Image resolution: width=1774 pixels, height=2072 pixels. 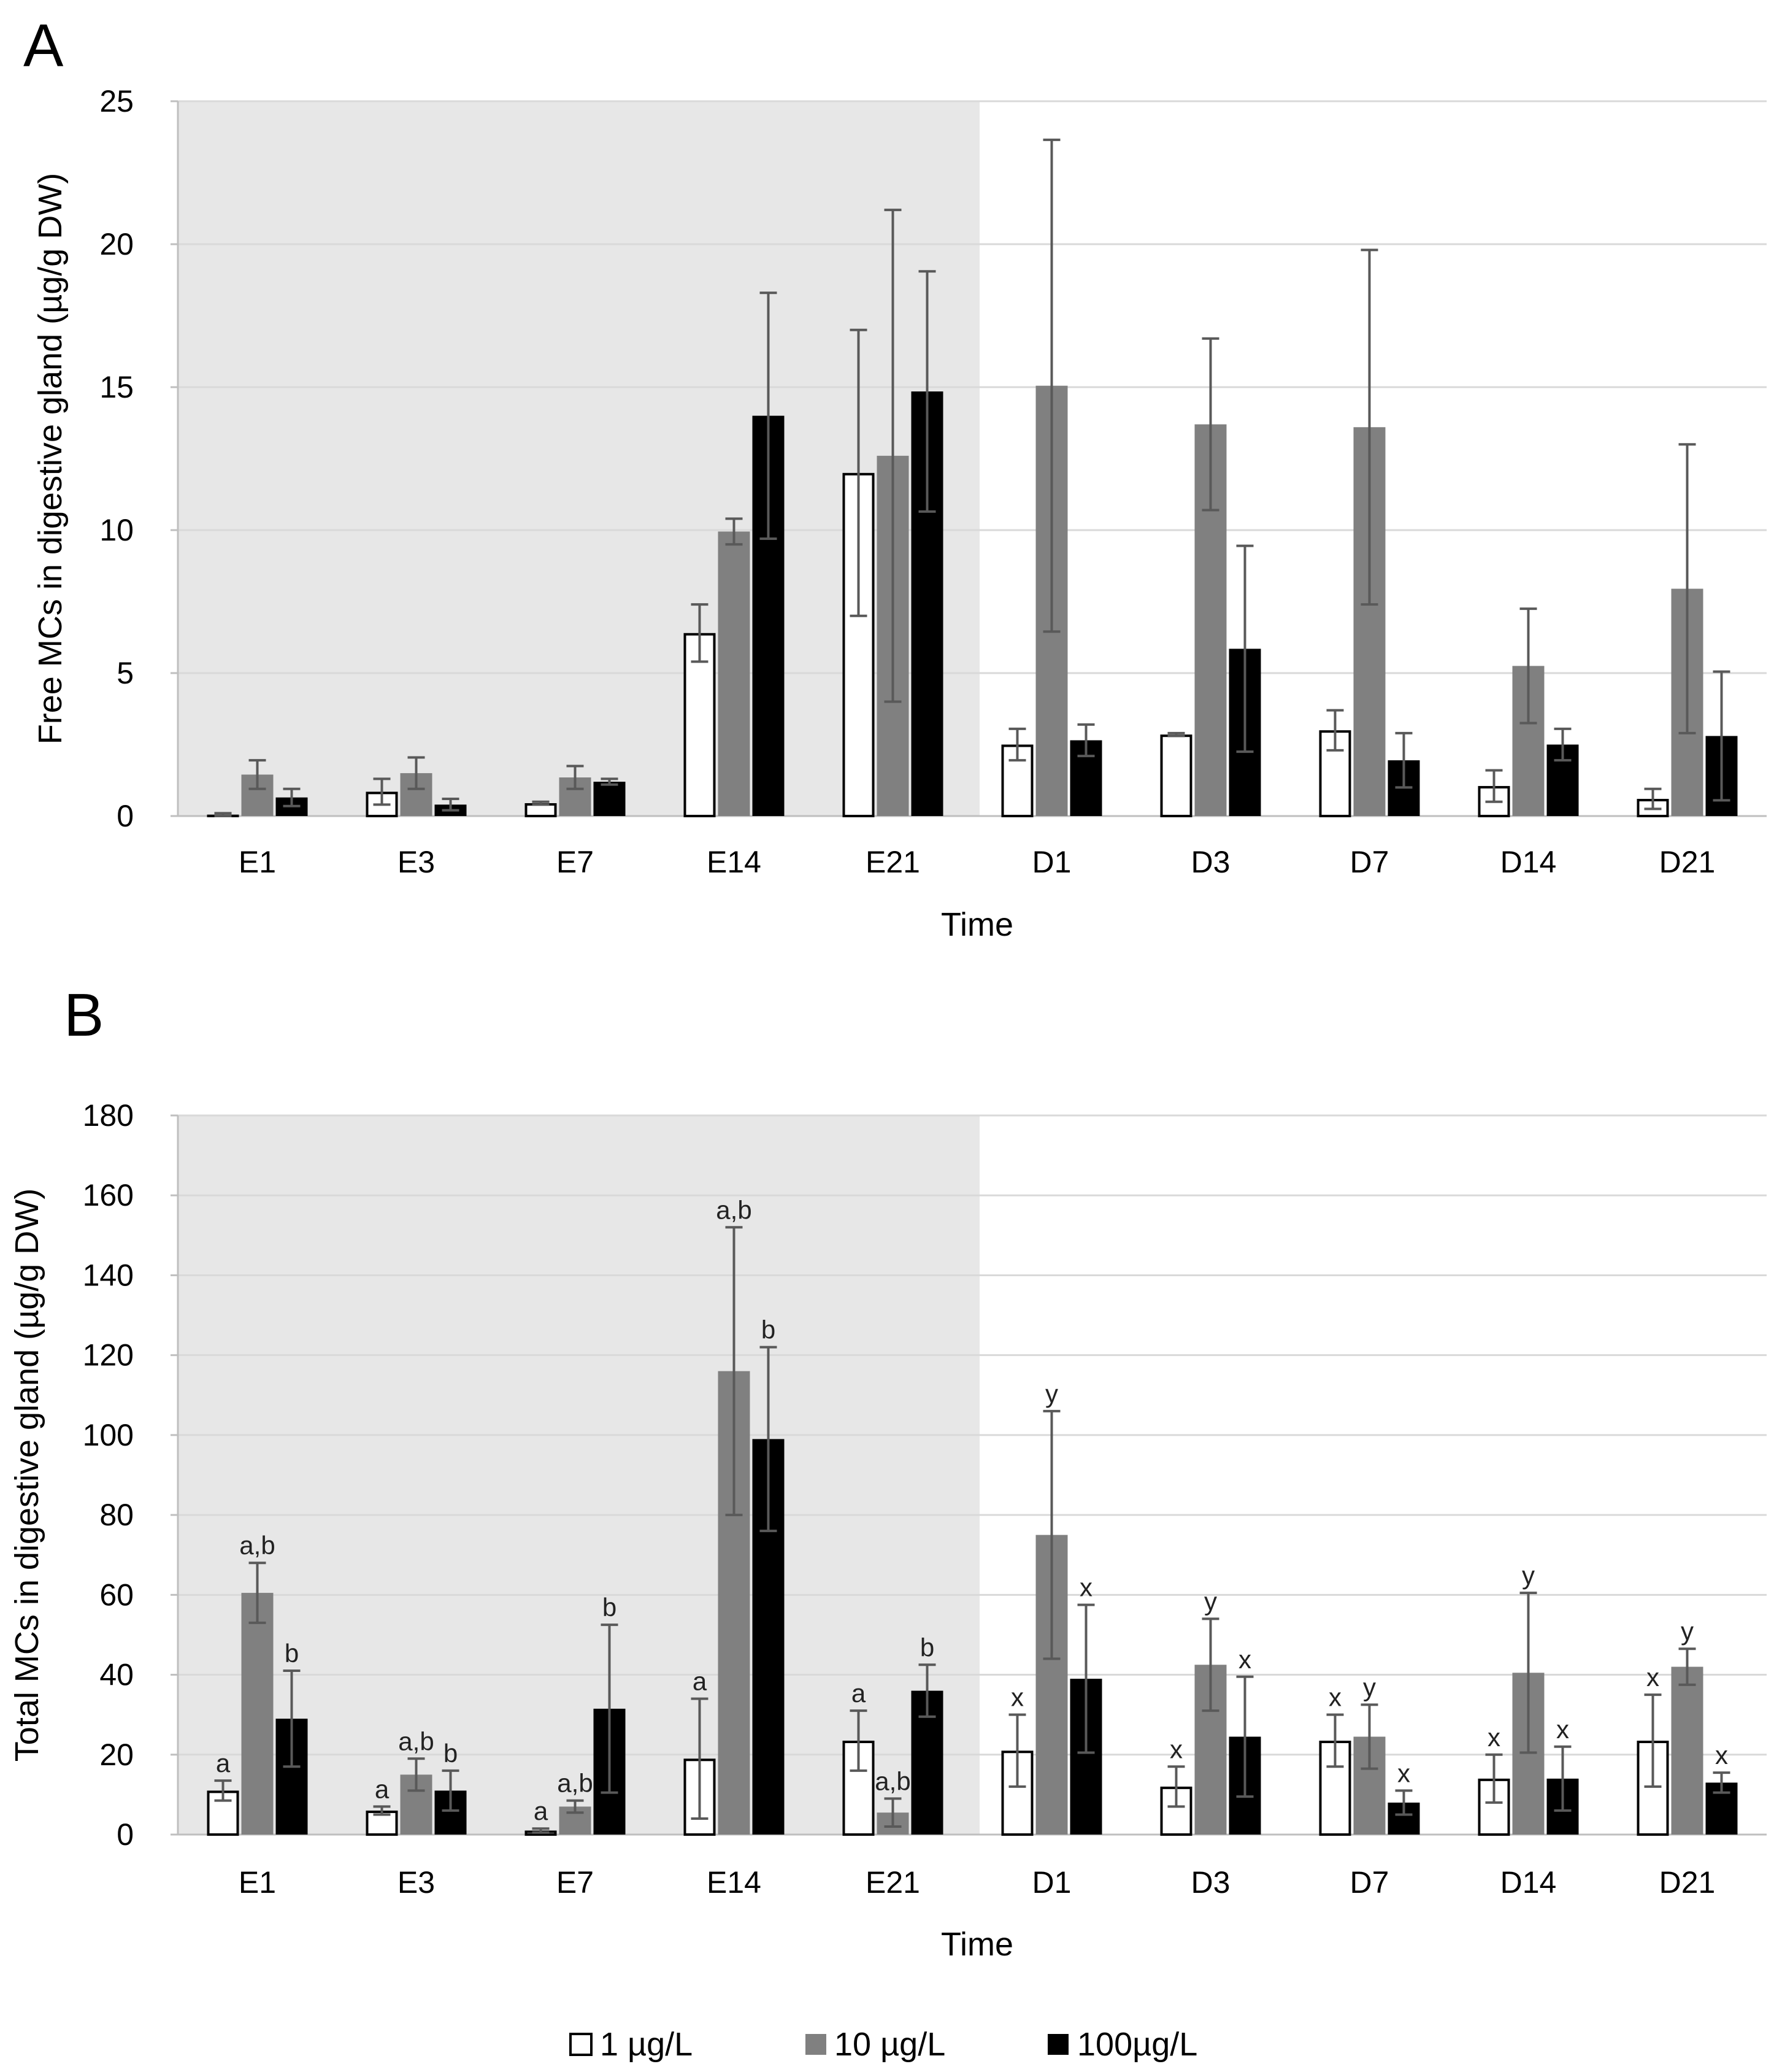 What do you see at coordinates (116, 530) in the screenshot?
I see `y-tick-label: 10` at bounding box center [116, 530].